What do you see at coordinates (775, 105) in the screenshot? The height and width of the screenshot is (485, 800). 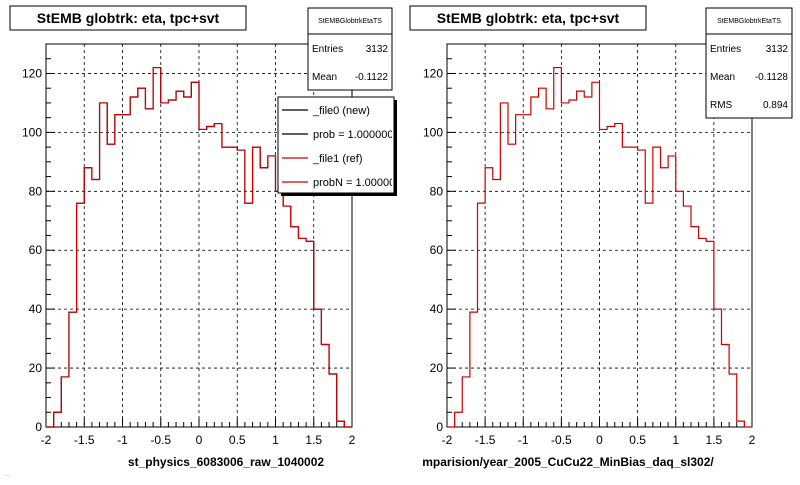 I see `stats-value: 0.894` at bounding box center [775, 105].